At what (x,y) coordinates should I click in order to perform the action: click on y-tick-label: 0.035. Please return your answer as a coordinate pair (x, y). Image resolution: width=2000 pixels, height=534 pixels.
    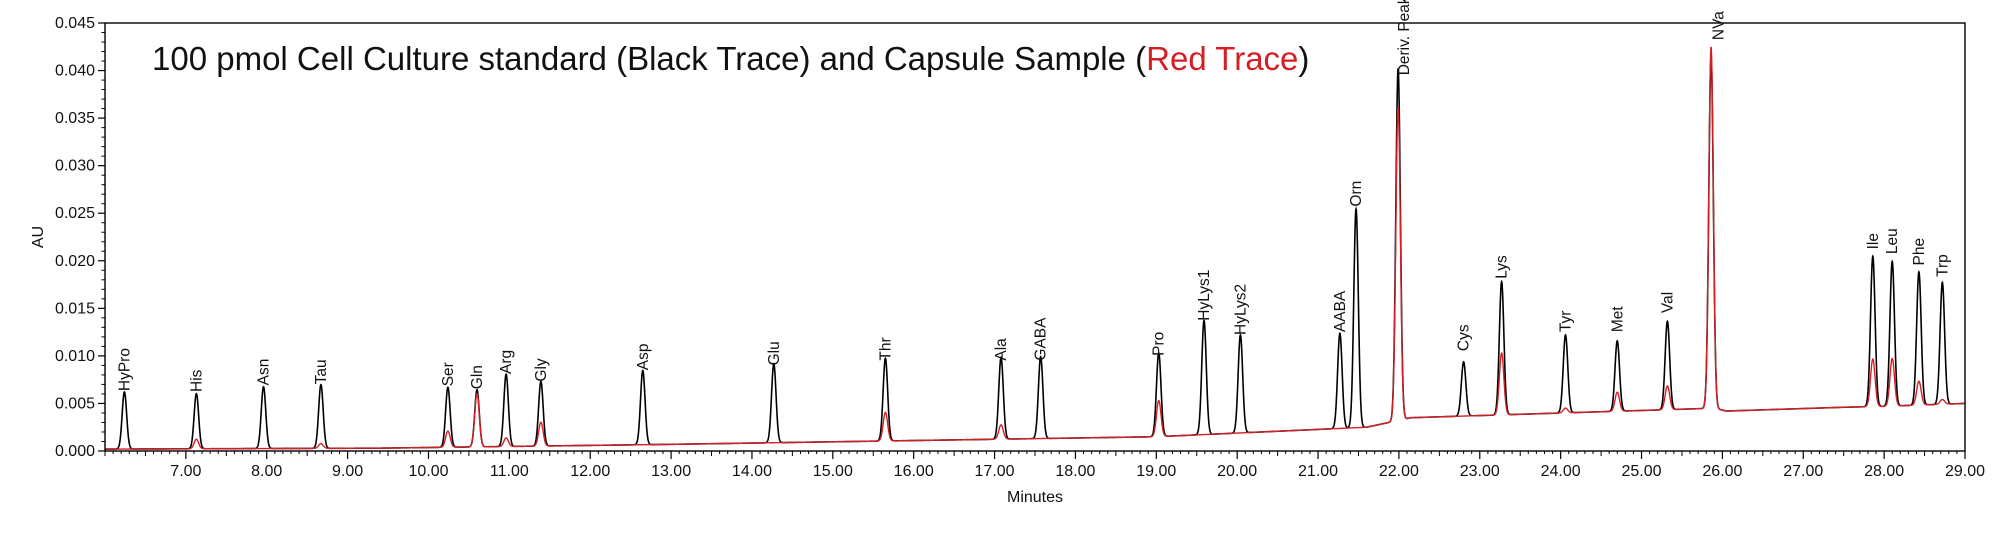
    Looking at the image, I should click on (75, 118).